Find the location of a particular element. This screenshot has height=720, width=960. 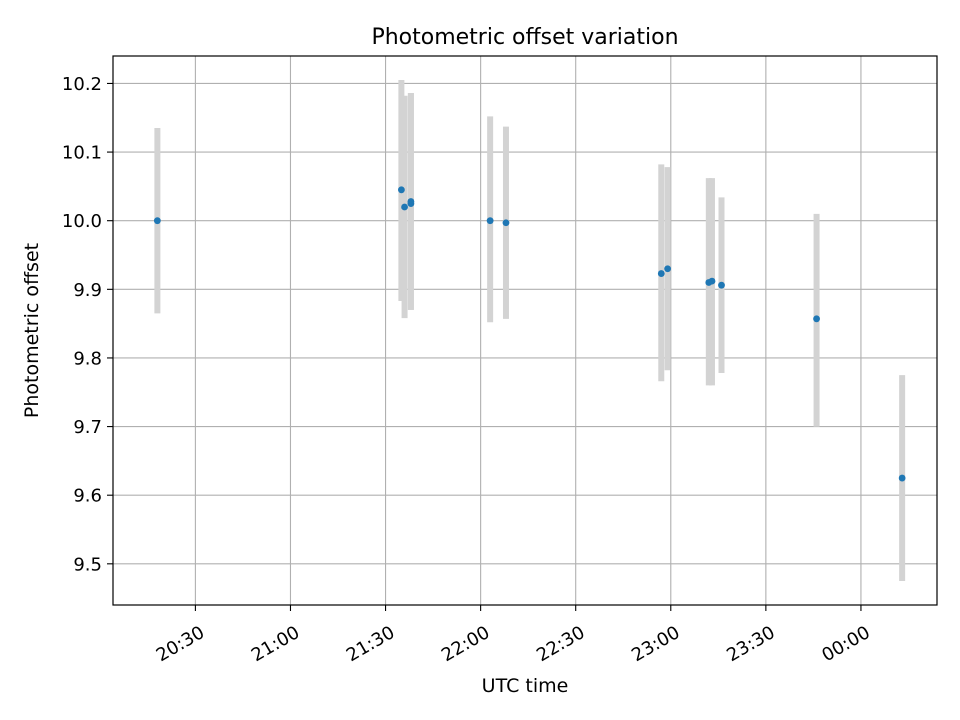

y-tick-label: 9.8 is located at coordinates (87, 358).